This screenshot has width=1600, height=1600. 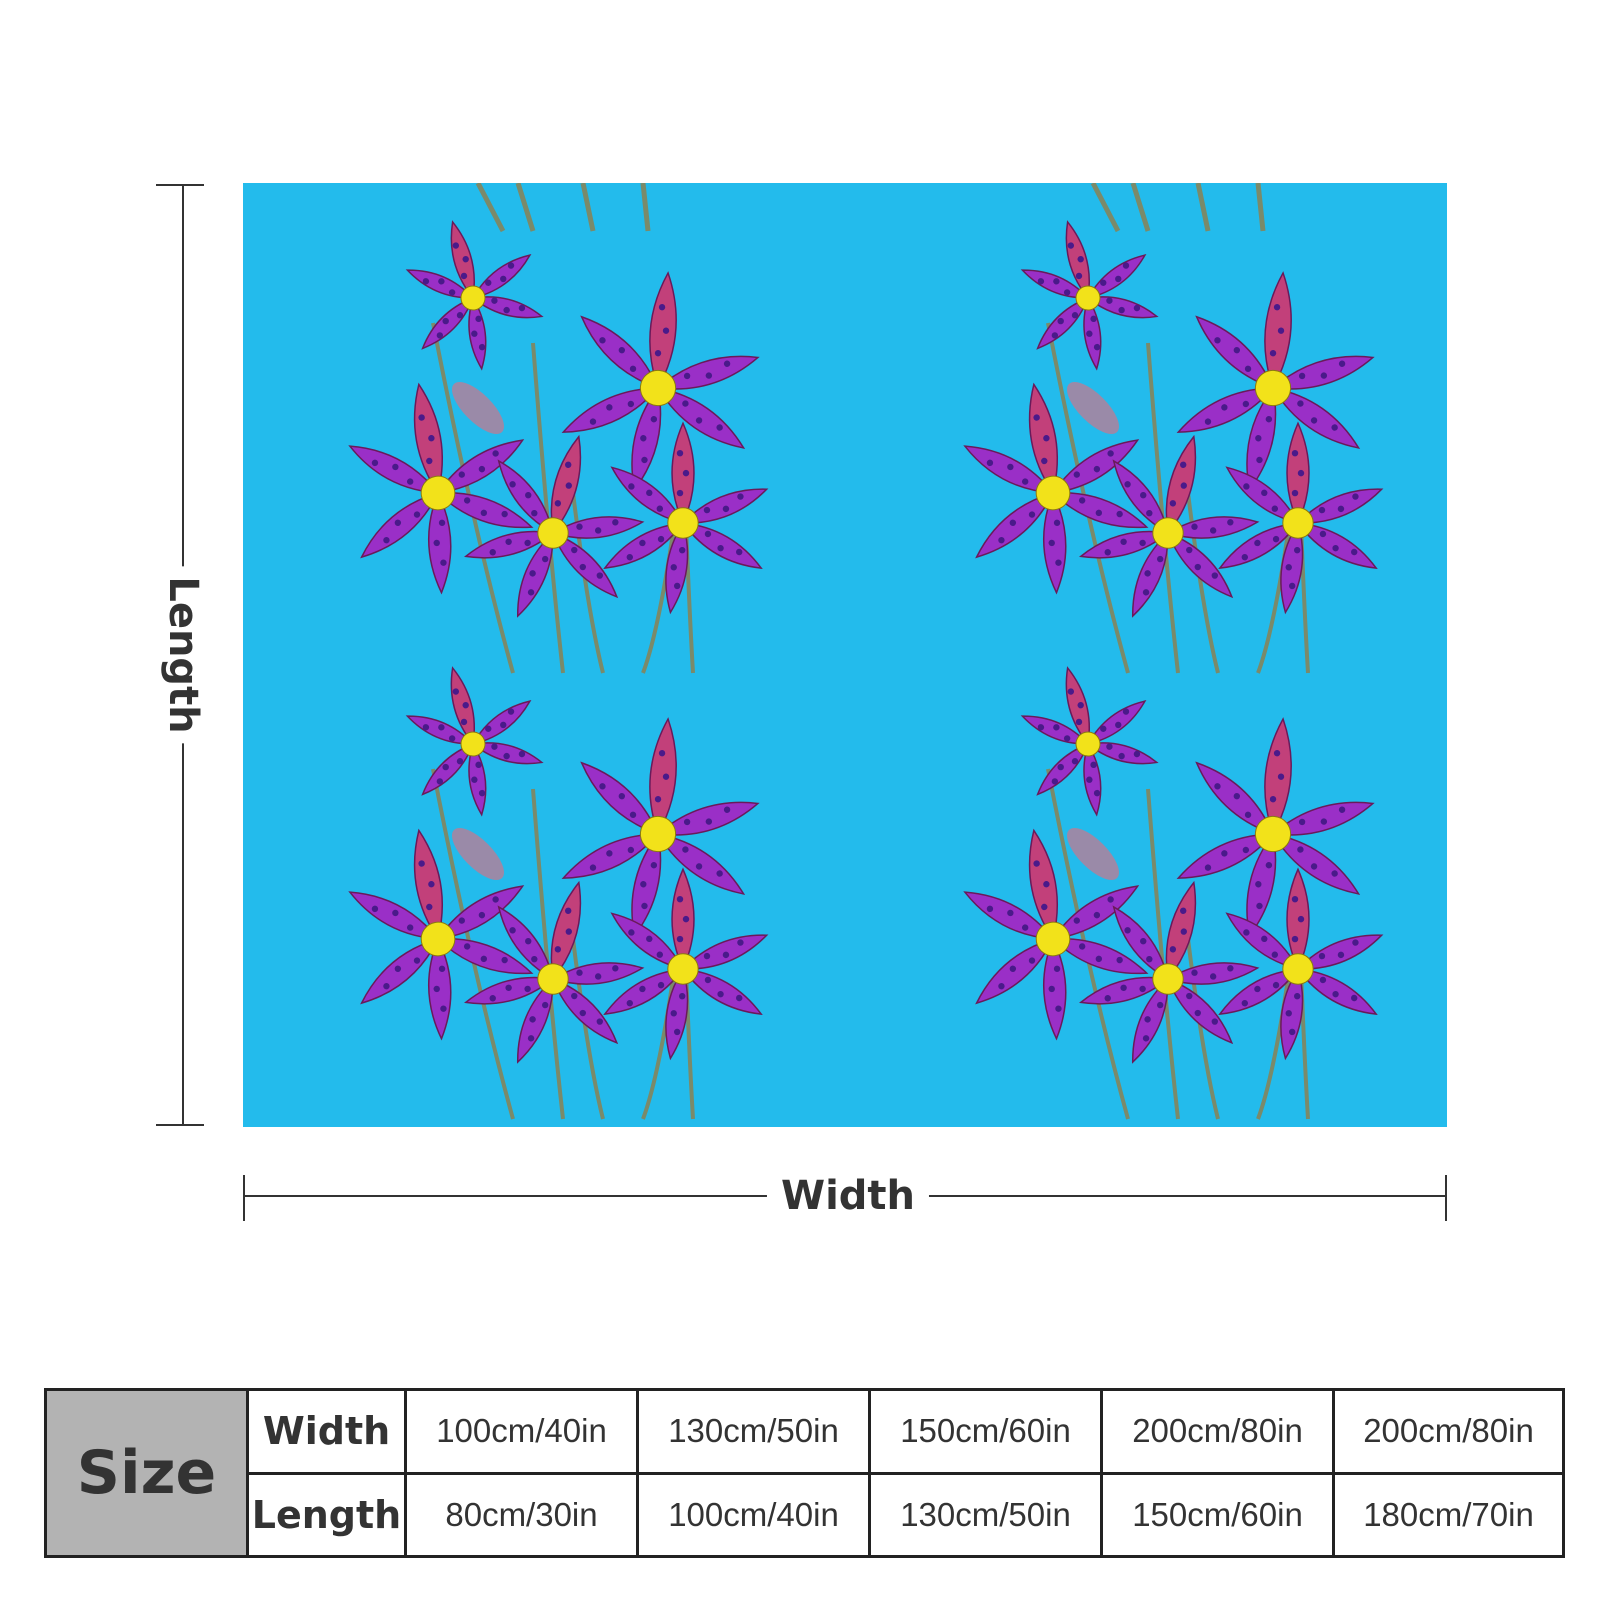 What do you see at coordinates (753, 1431) in the screenshot?
I see `width-value: 130cm/50in` at bounding box center [753, 1431].